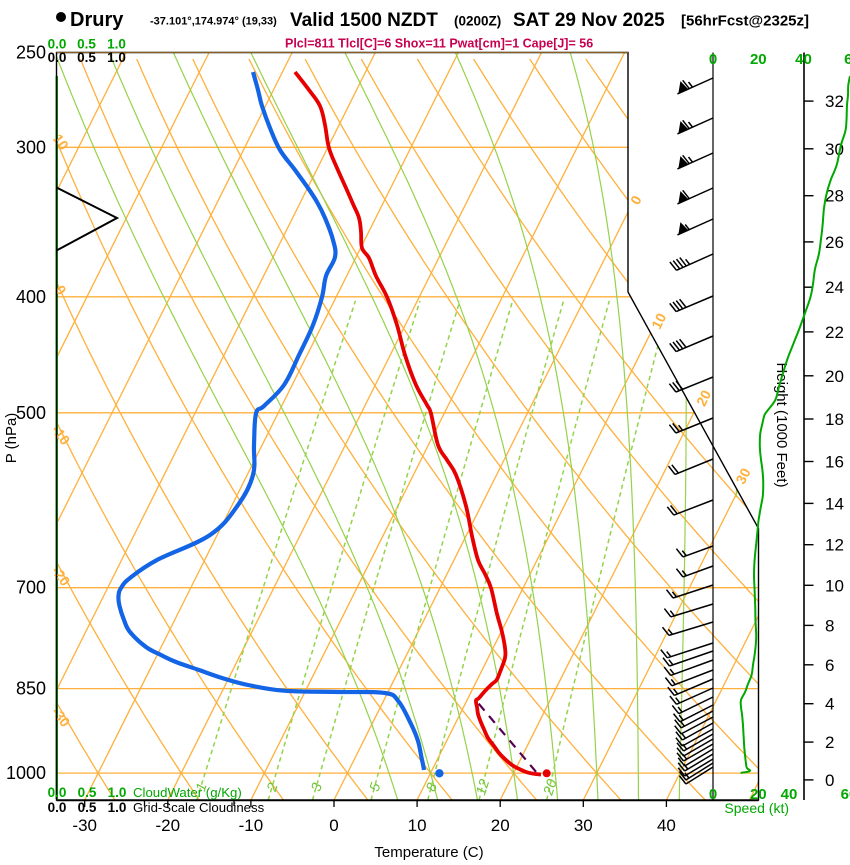 This screenshot has width=850, height=865. What do you see at coordinates (756, 808) in the screenshot?
I see `svg-text: Speed (kt)` at bounding box center [756, 808].